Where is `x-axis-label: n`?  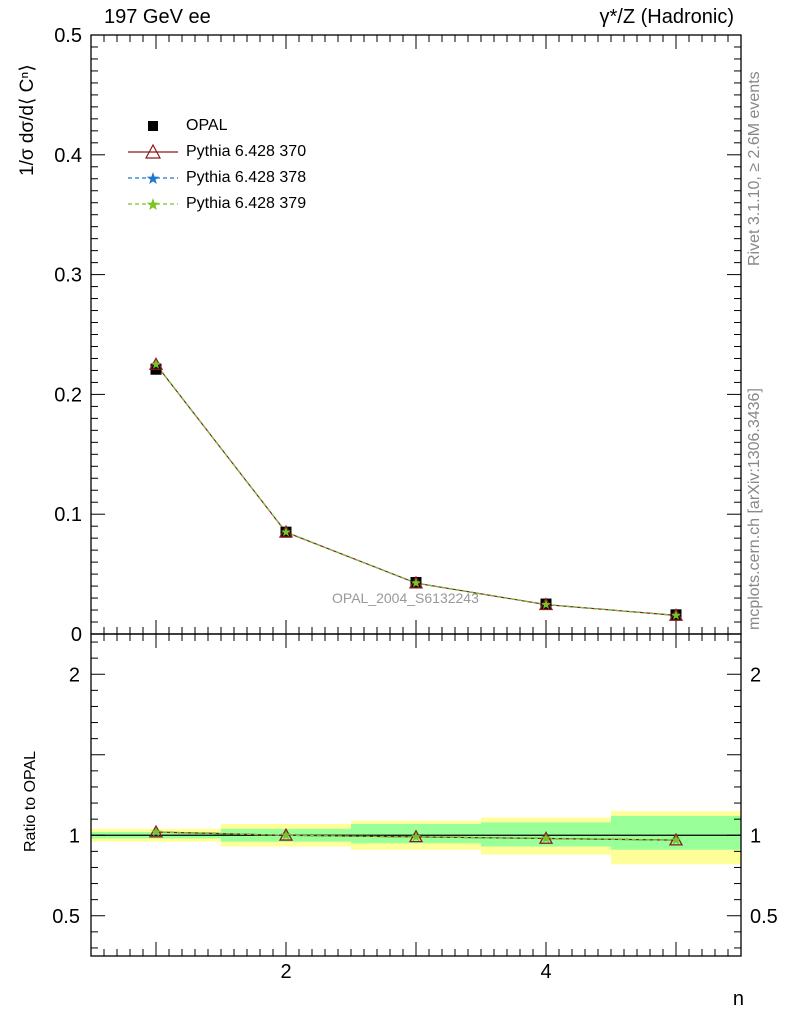 x-axis-label: n is located at coordinates (738, 999).